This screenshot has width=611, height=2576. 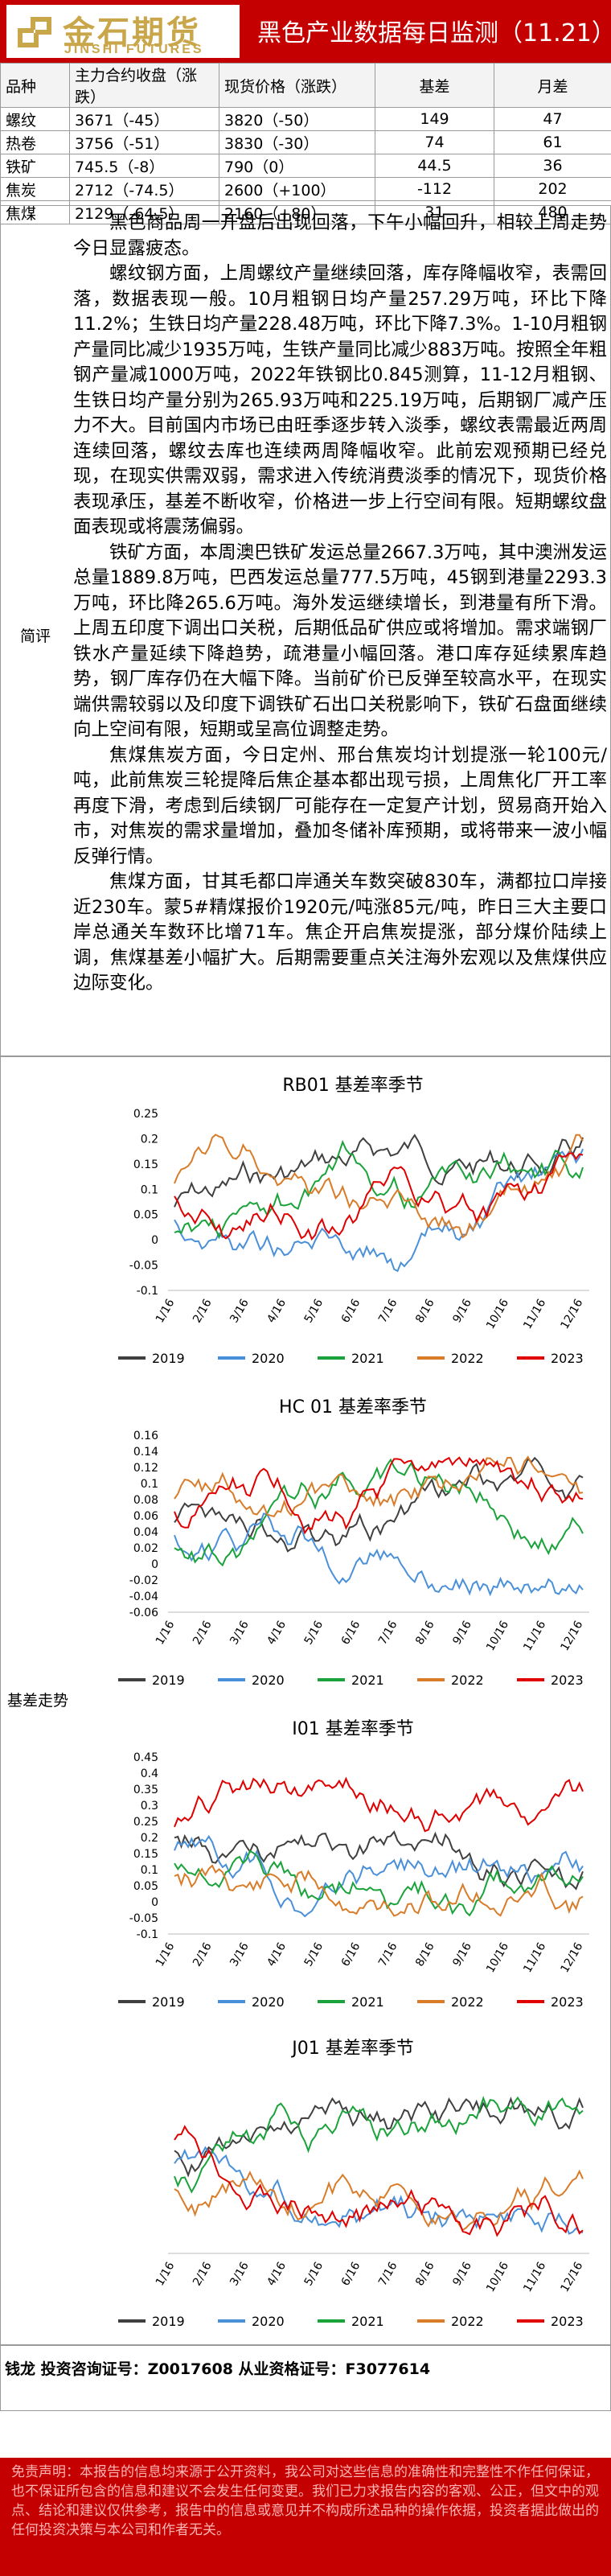 What do you see at coordinates (567, 2002) in the screenshot?
I see `legend-label: 2023` at bounding box center [567, 2002].